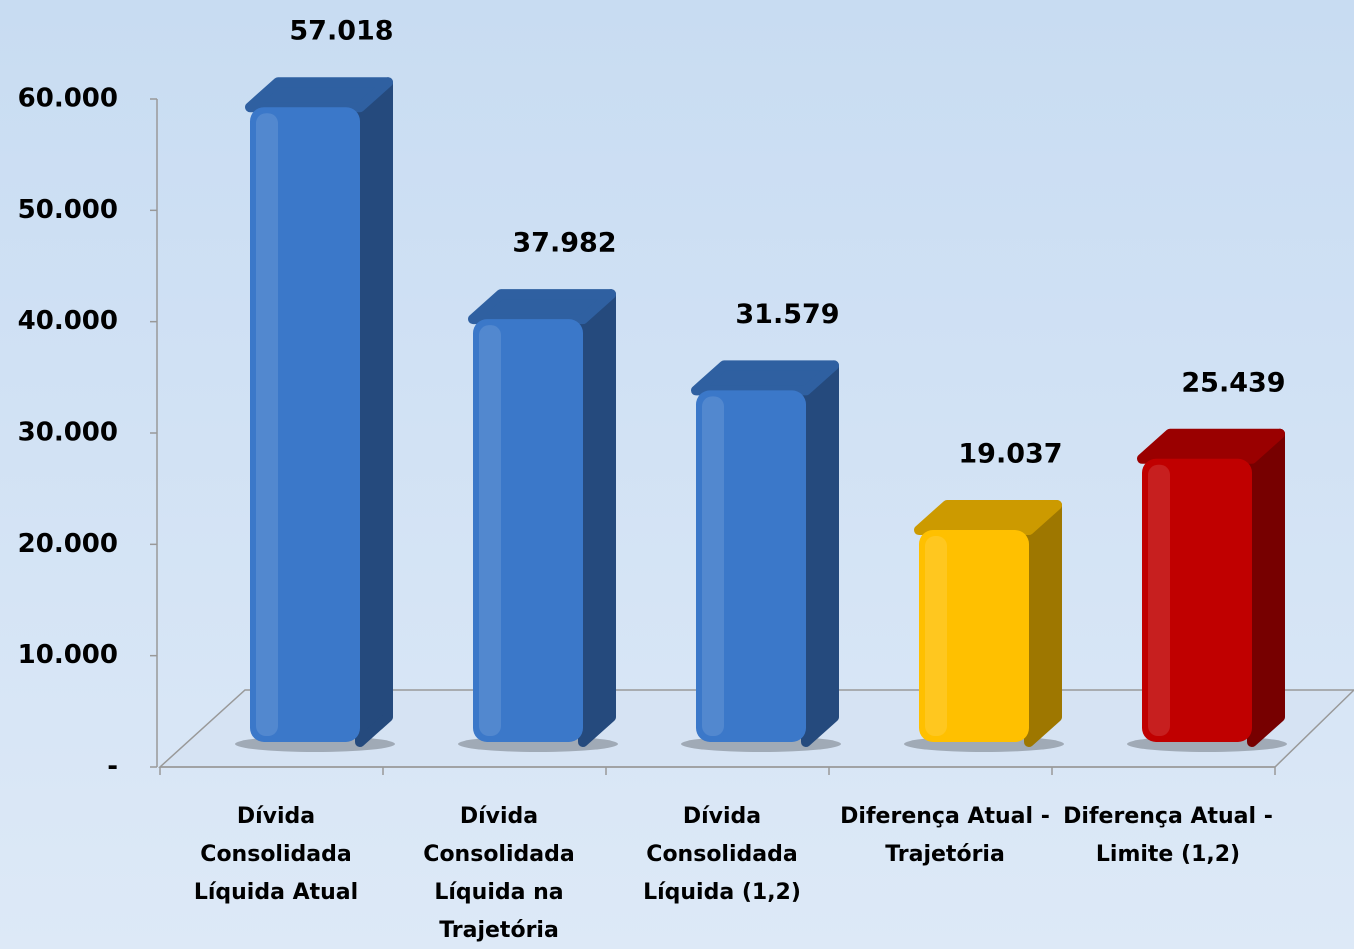 This screenshot has height=949, width=1354. Describe the element at coordinates (68, 655) in the screenshot. I see `y-tick-label: 10.000` at that location.